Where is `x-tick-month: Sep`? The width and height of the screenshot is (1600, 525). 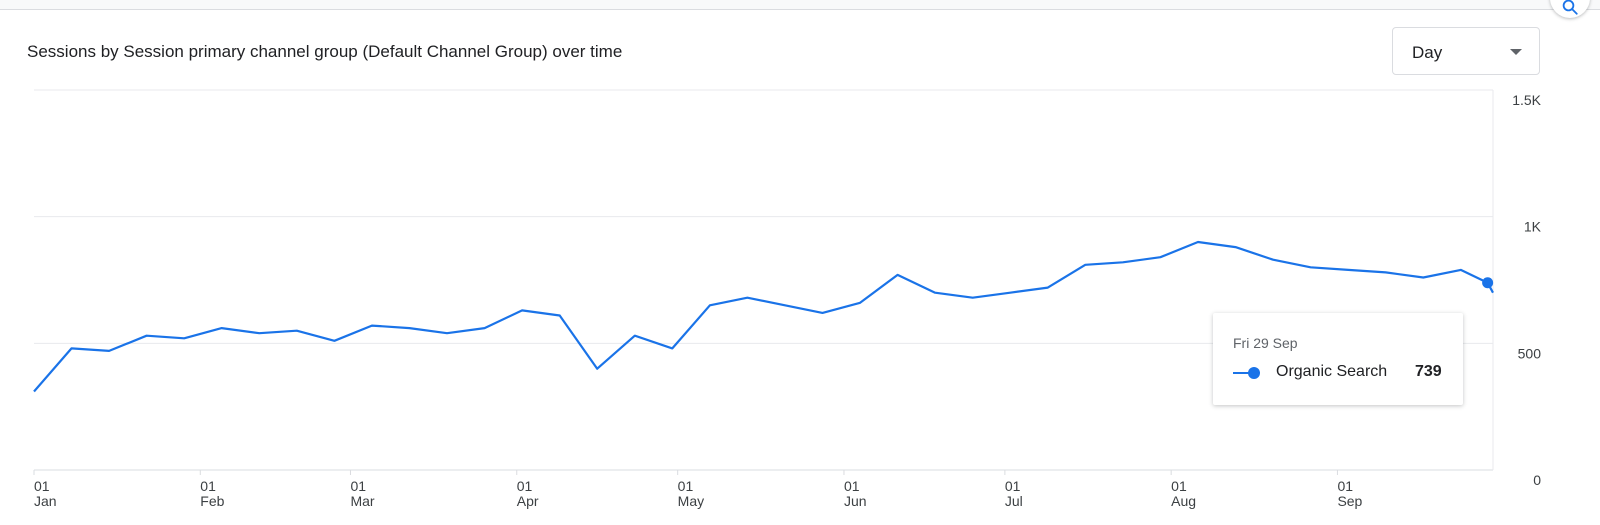
x-tick-month: Sep is located at coordinates (1349, 501).